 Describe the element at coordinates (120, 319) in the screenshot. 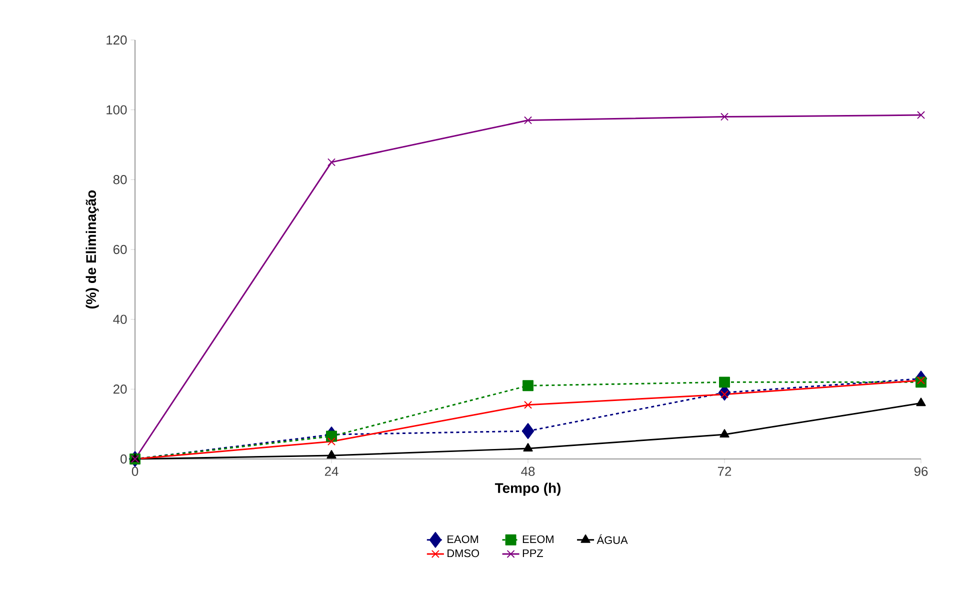

I see `y-tick-label: 40` at that location.